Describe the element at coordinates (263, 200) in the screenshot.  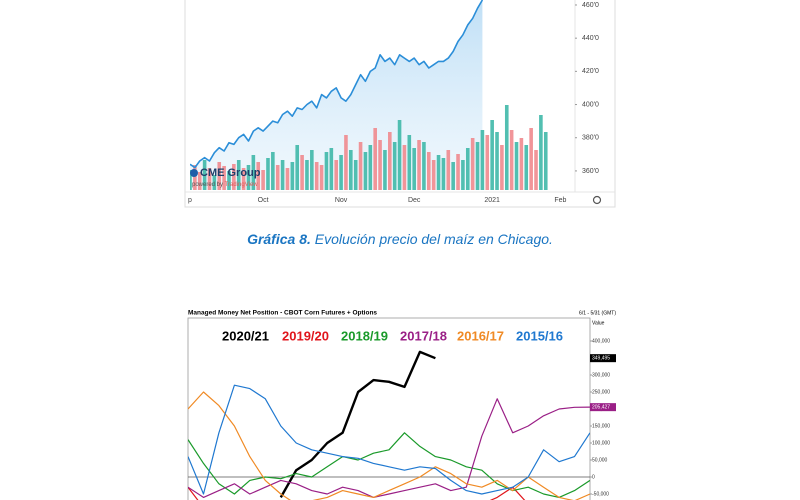
I see `x-tick-label: Oct` at that location.